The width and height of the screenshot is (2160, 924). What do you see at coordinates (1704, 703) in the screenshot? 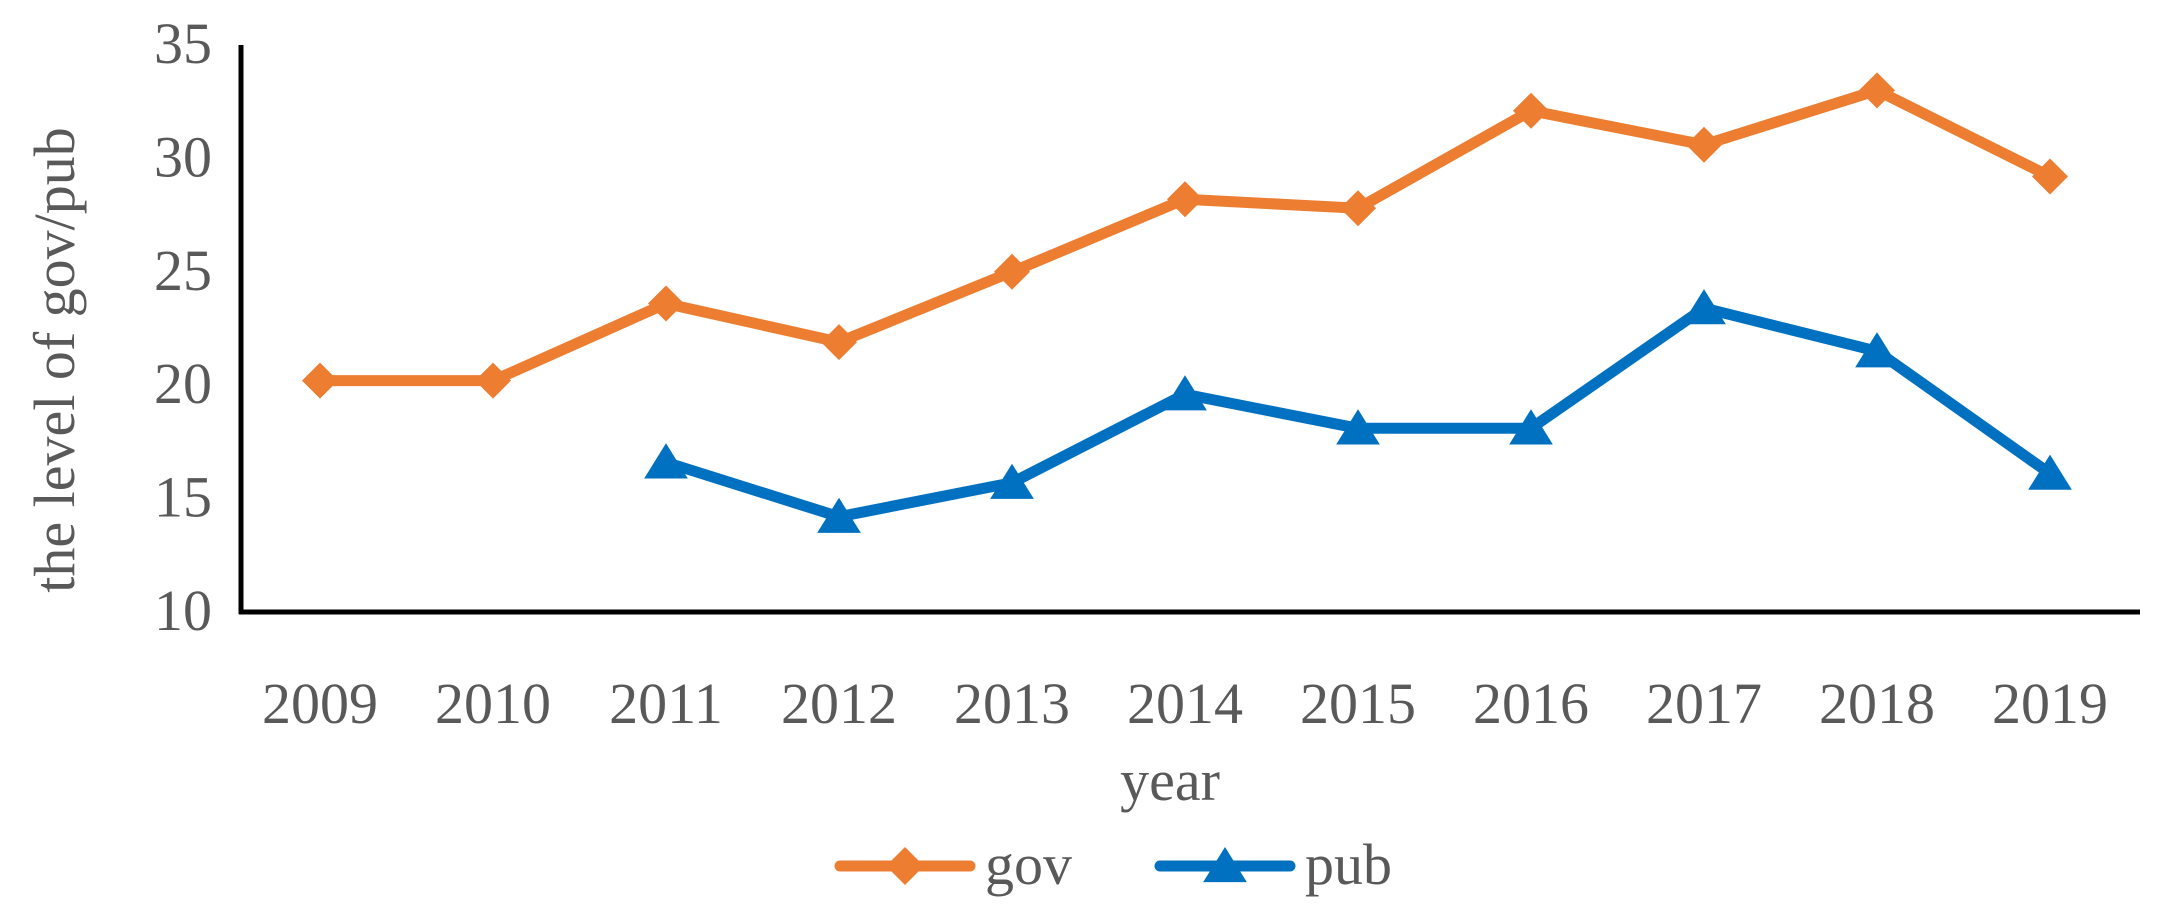
I see `x-tick-label: 2017` at bounding box center [1704, 703].